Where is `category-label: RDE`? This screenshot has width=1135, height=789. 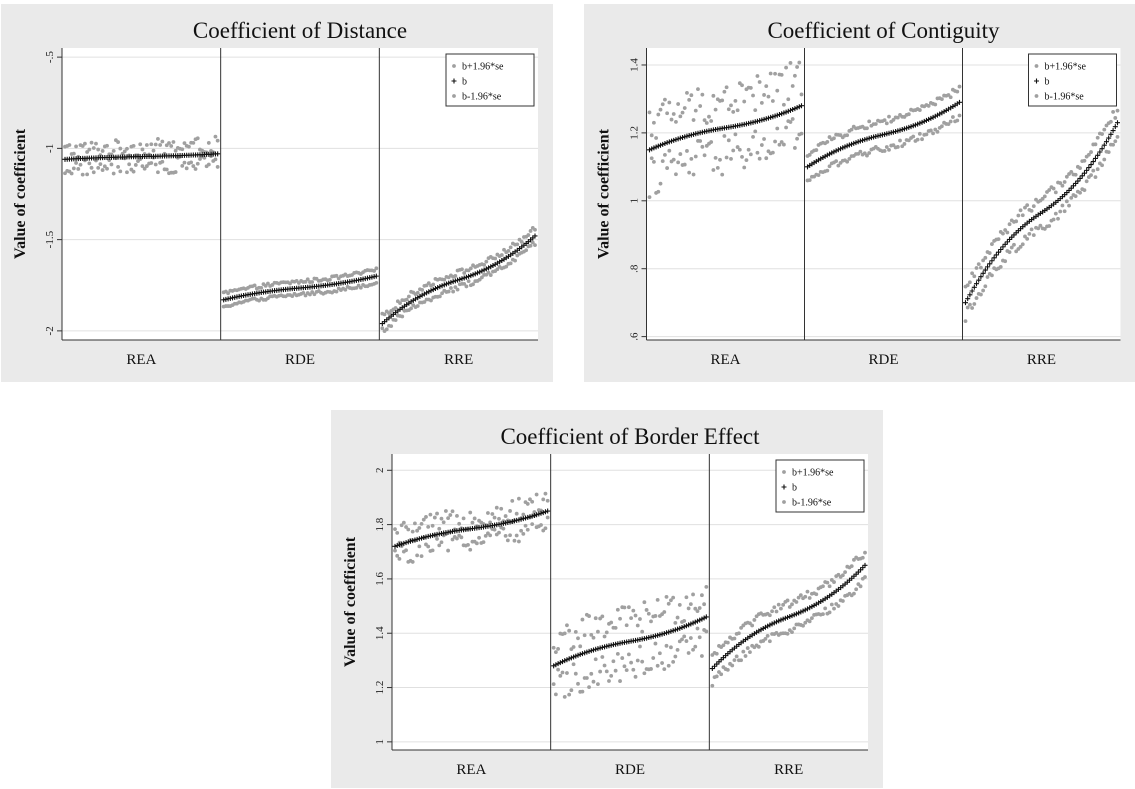
category-label: RDE is located at coordinates (300, 360).